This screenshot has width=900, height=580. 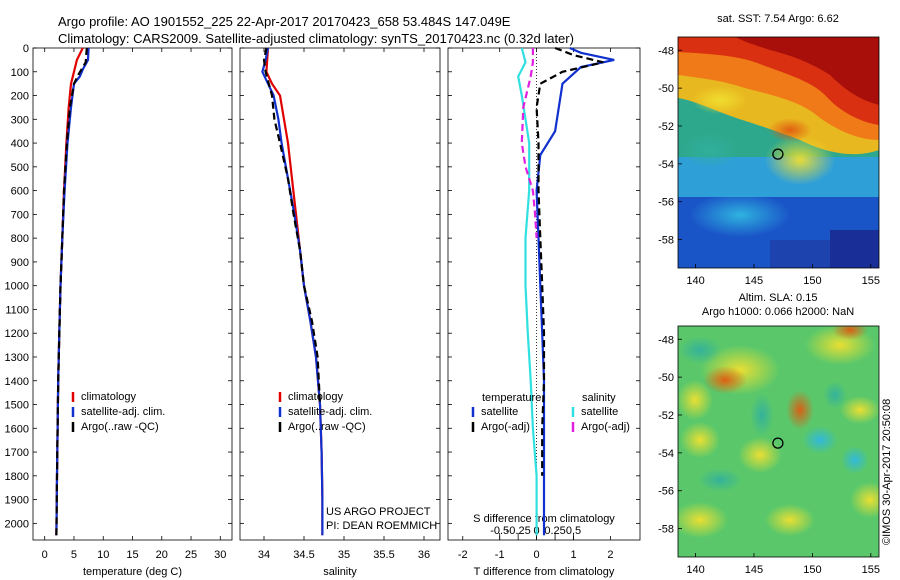 I want to click on sla-map-title-2: Argo h1000: 0.066 h2000: NaN, so click(x=778, y=312).